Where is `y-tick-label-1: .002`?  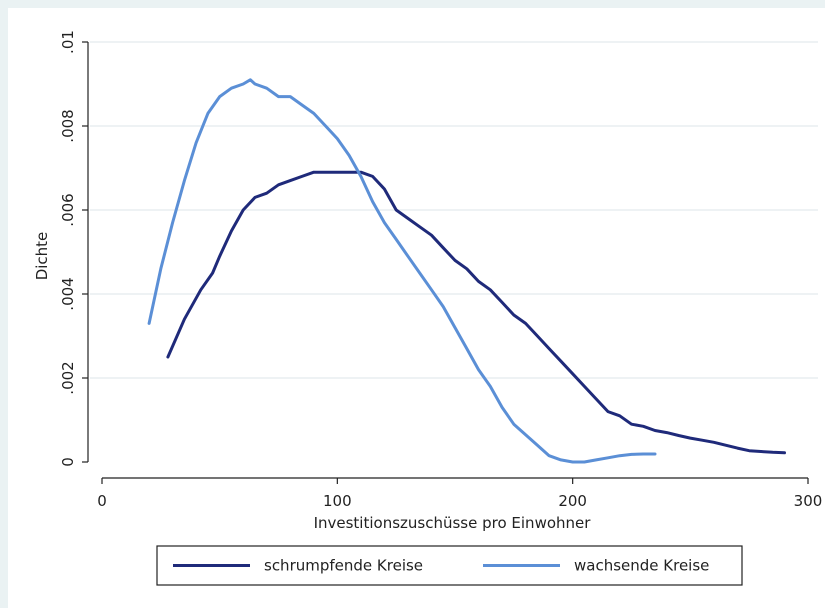
y-tick-label-1: .002 is located at coordinates (68, 377).